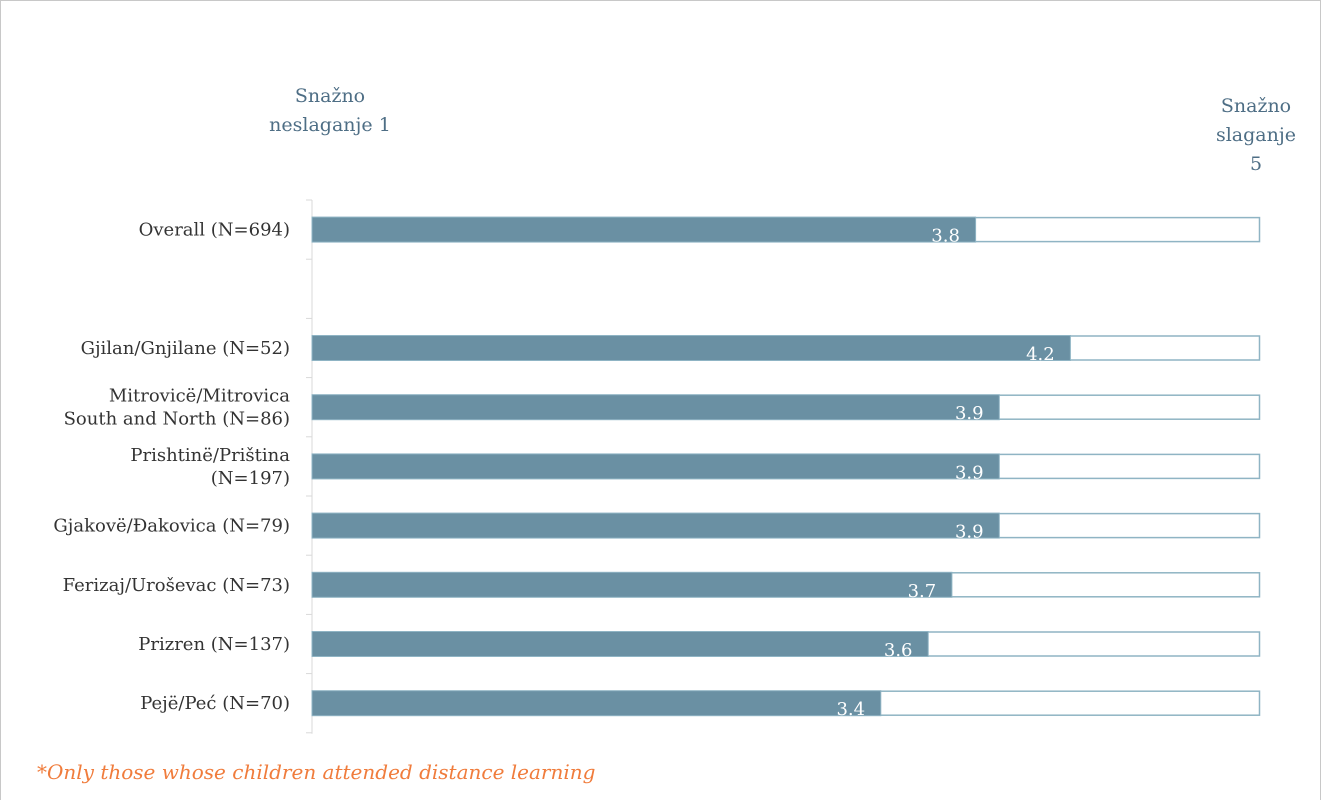  Describe the element at coordinates (1040, 354) in the screenshot. I see `data-label: 4.2` at that location.